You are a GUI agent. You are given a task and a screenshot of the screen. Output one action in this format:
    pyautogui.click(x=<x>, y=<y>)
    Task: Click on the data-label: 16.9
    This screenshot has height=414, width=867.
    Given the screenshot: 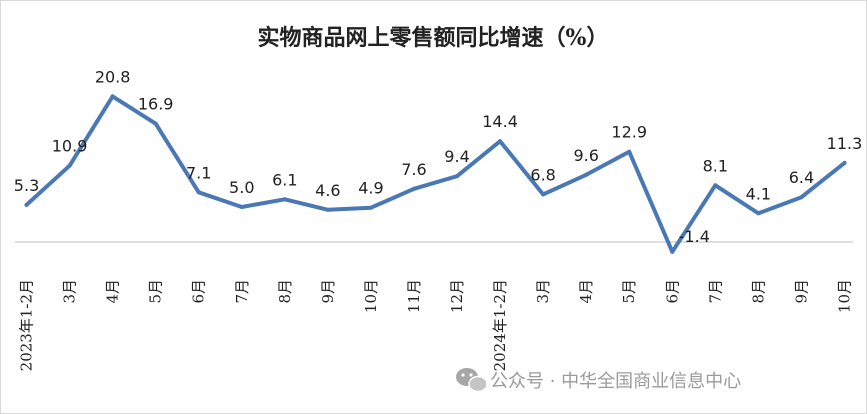 What is the action you would take?
    pyautogui.click(x=156, y=104)
    